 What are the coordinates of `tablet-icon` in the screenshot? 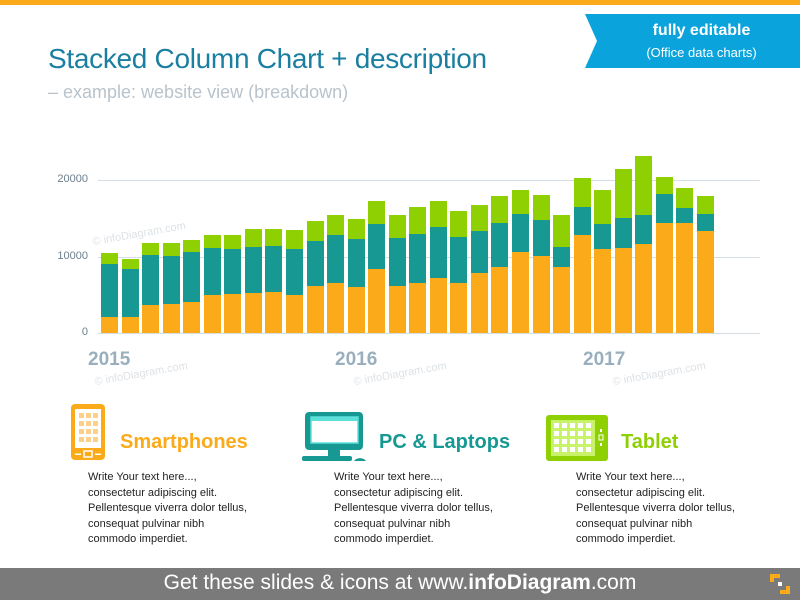 It's located at (577, 438).